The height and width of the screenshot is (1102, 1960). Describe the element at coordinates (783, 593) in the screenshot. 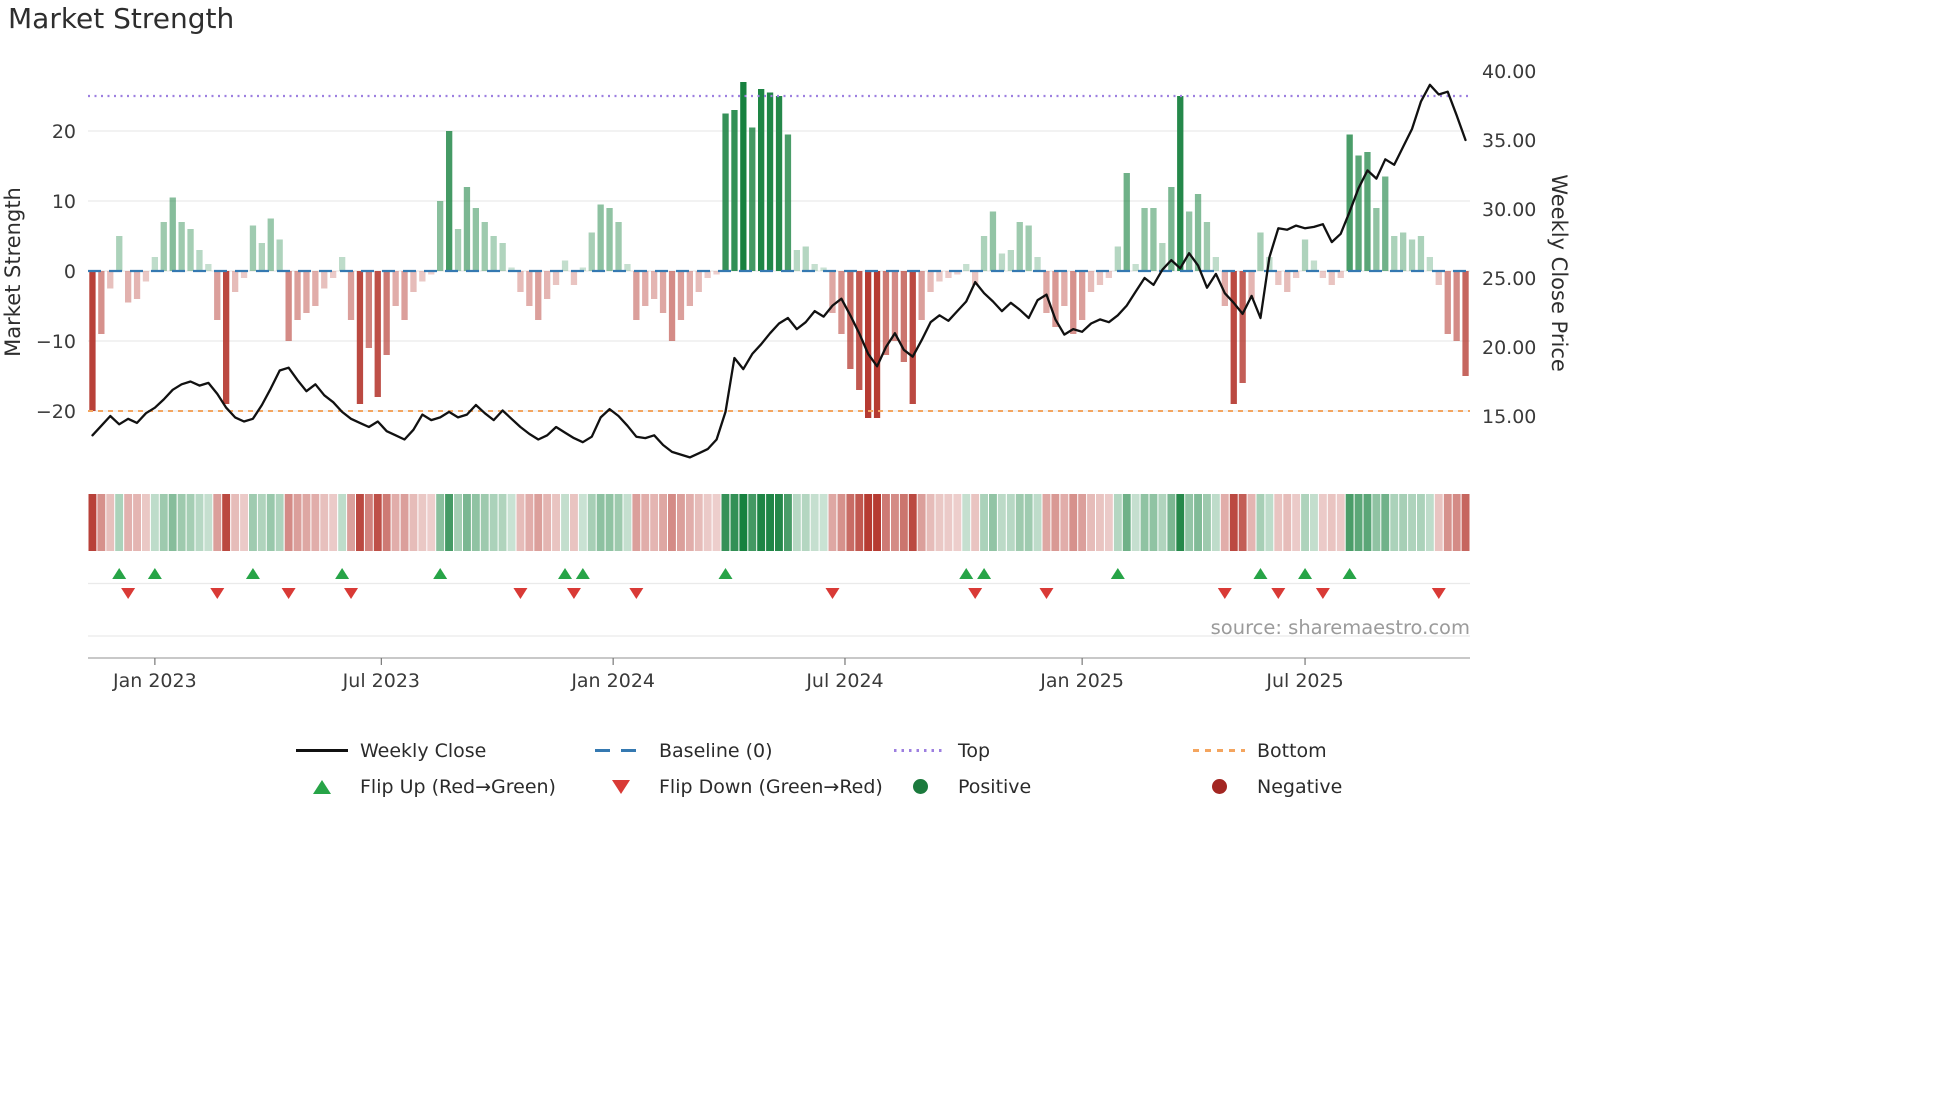

I see `flip-down-markers` at that location.